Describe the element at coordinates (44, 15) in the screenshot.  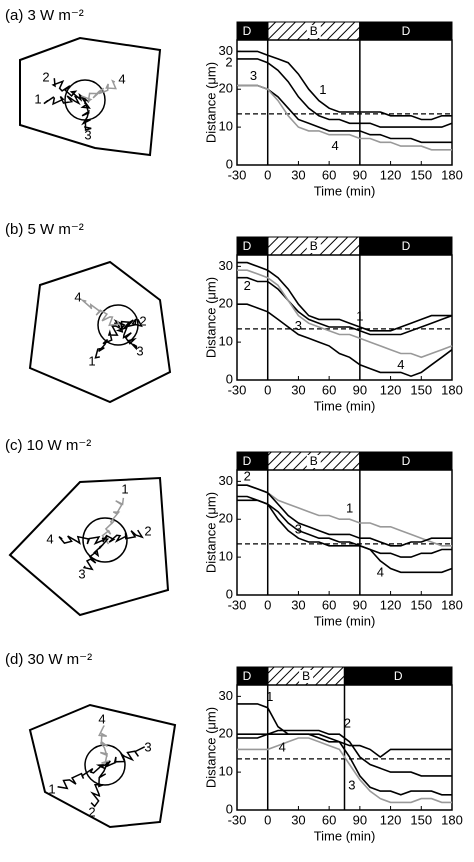
I see `panel-title: (a) 3 W m⁻²` at that location.